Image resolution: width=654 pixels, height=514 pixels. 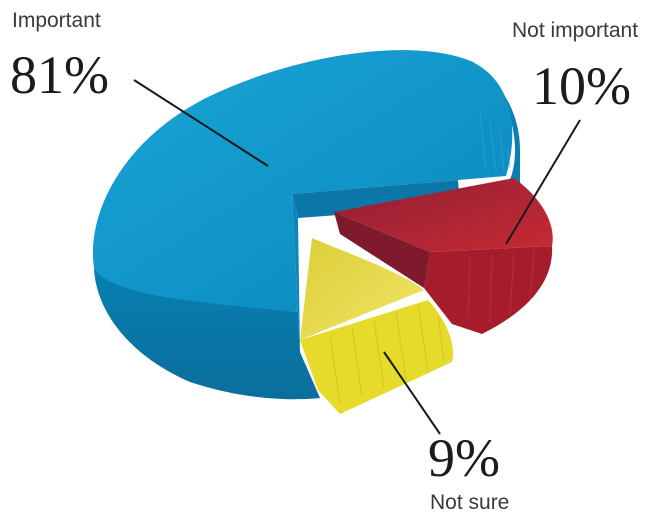 I want to click on pie-slice-not-important-stripes, so click(x=501, y=286).